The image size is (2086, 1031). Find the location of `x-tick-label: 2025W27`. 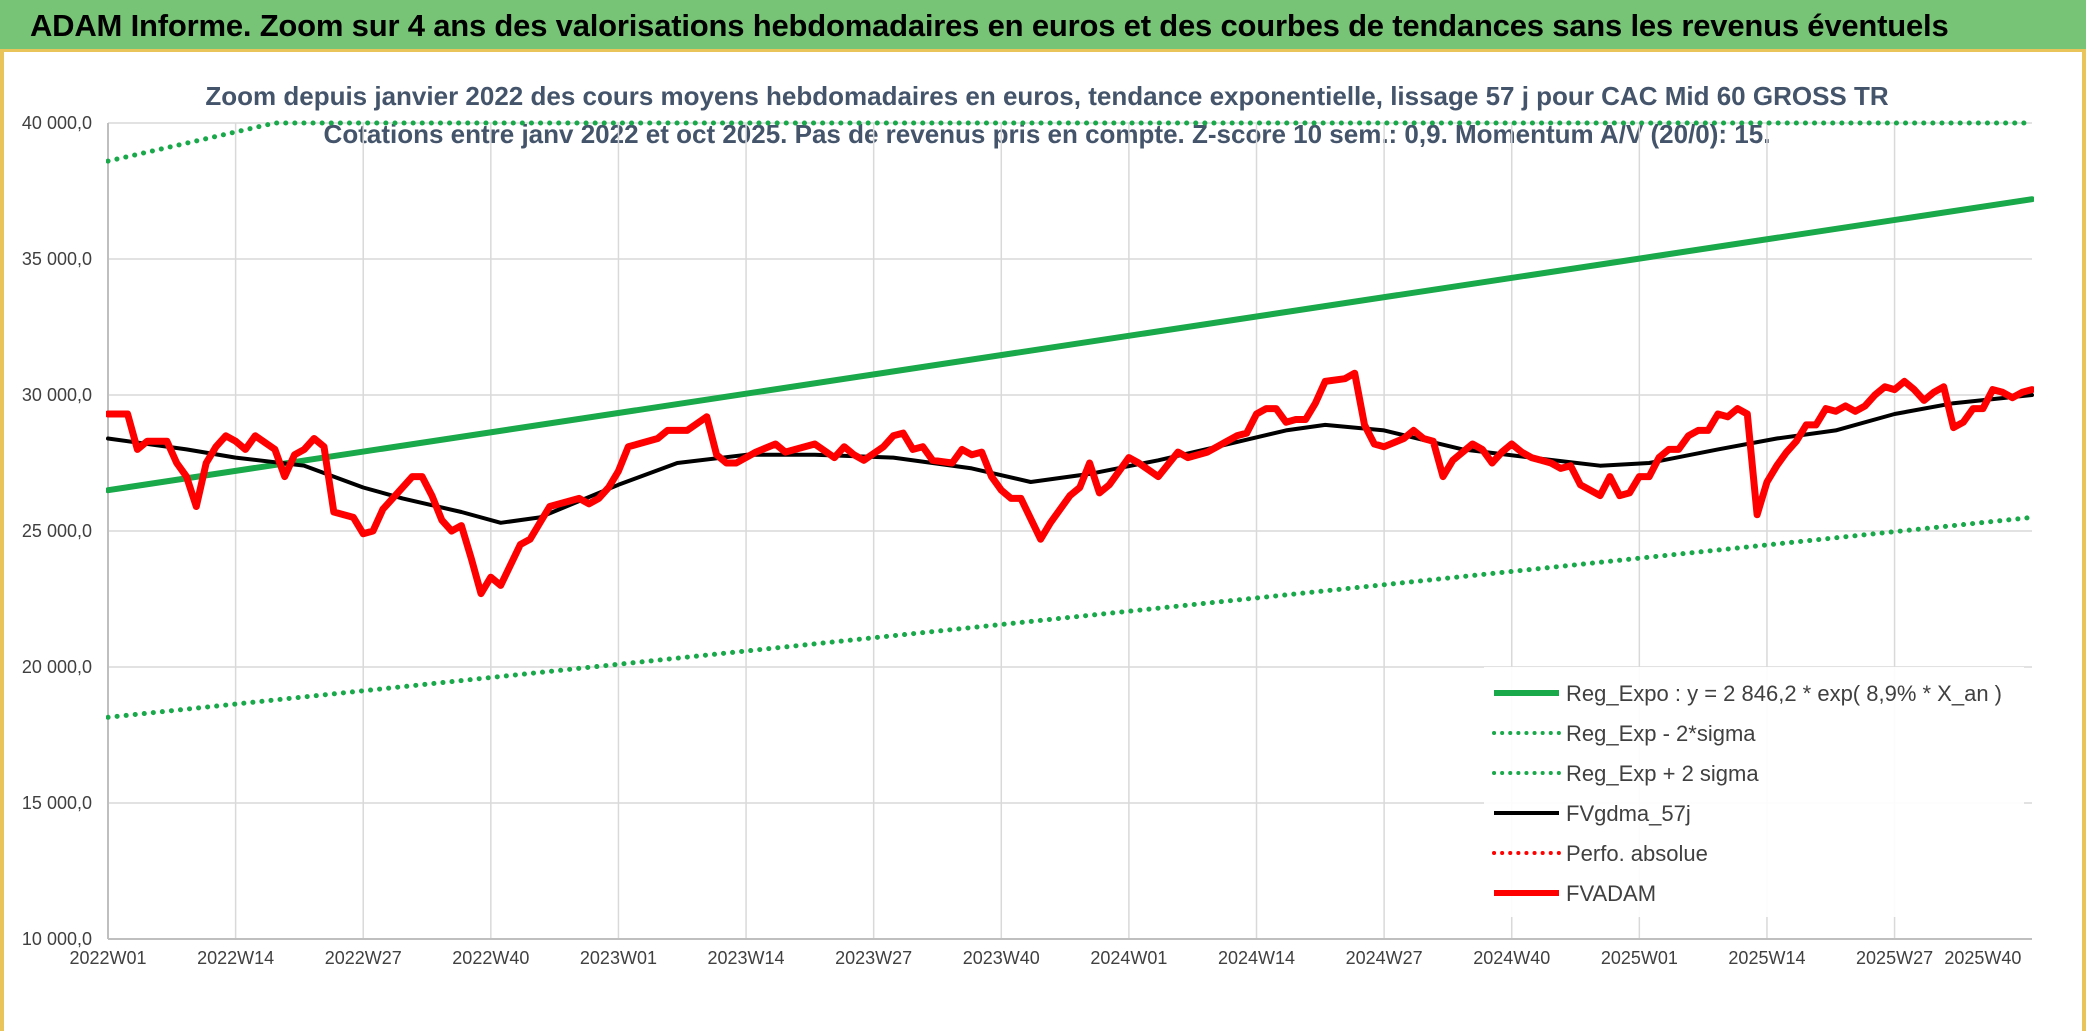

x-tick-label: 2025W27 is located at coordinates (1894, 958).